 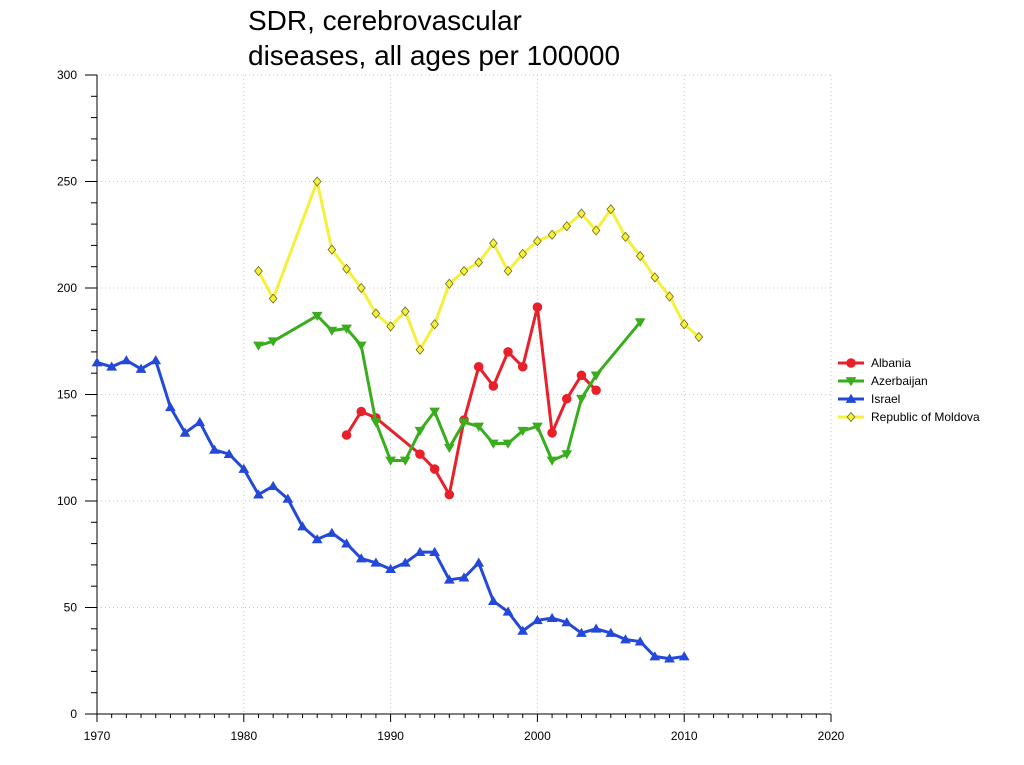 I want to click on data-point-israel-1995, so click(x=464, y=577).